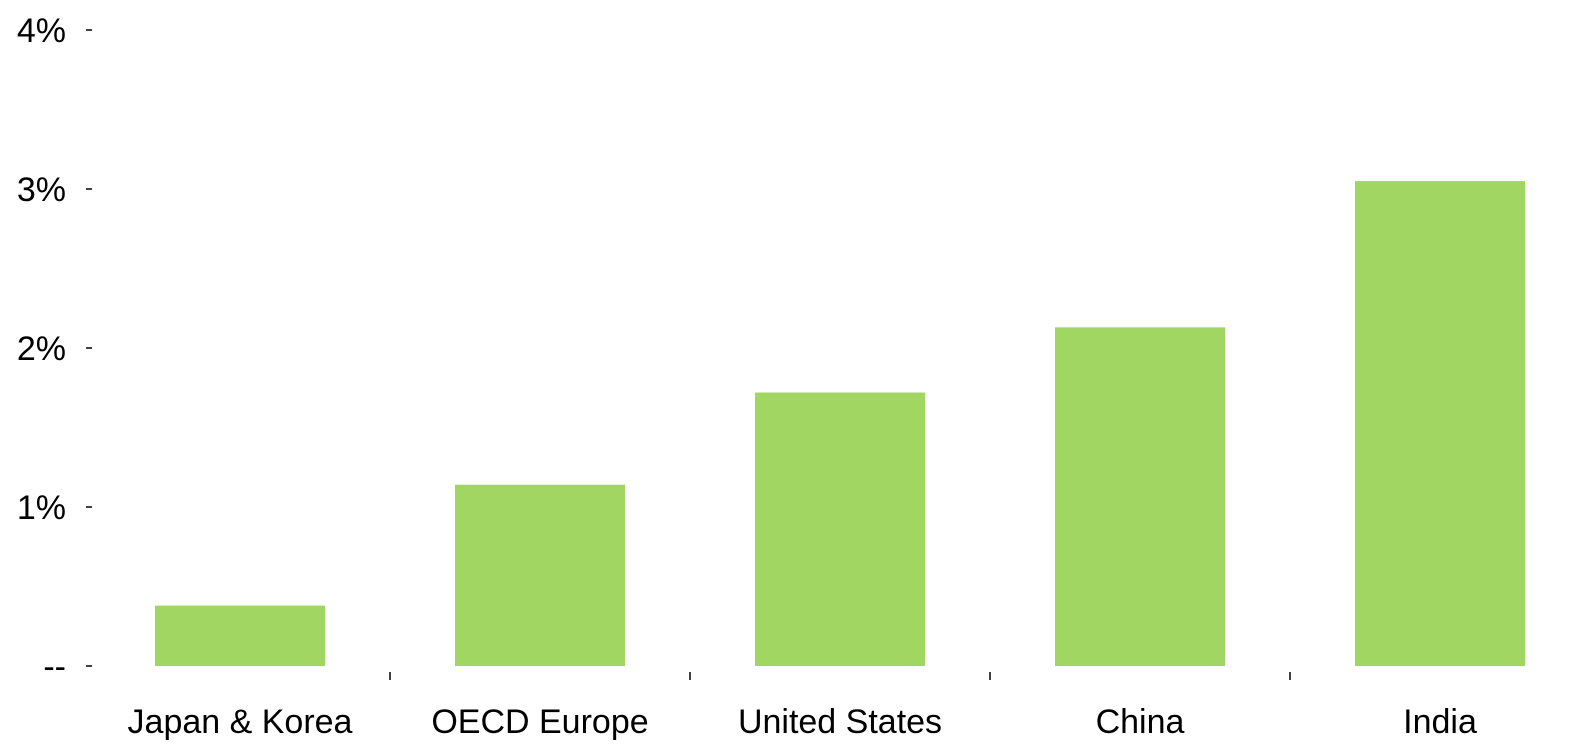 This screenshot has width=1576, height=745. I want to click on x-tick-label: United States, so click(840, 722).